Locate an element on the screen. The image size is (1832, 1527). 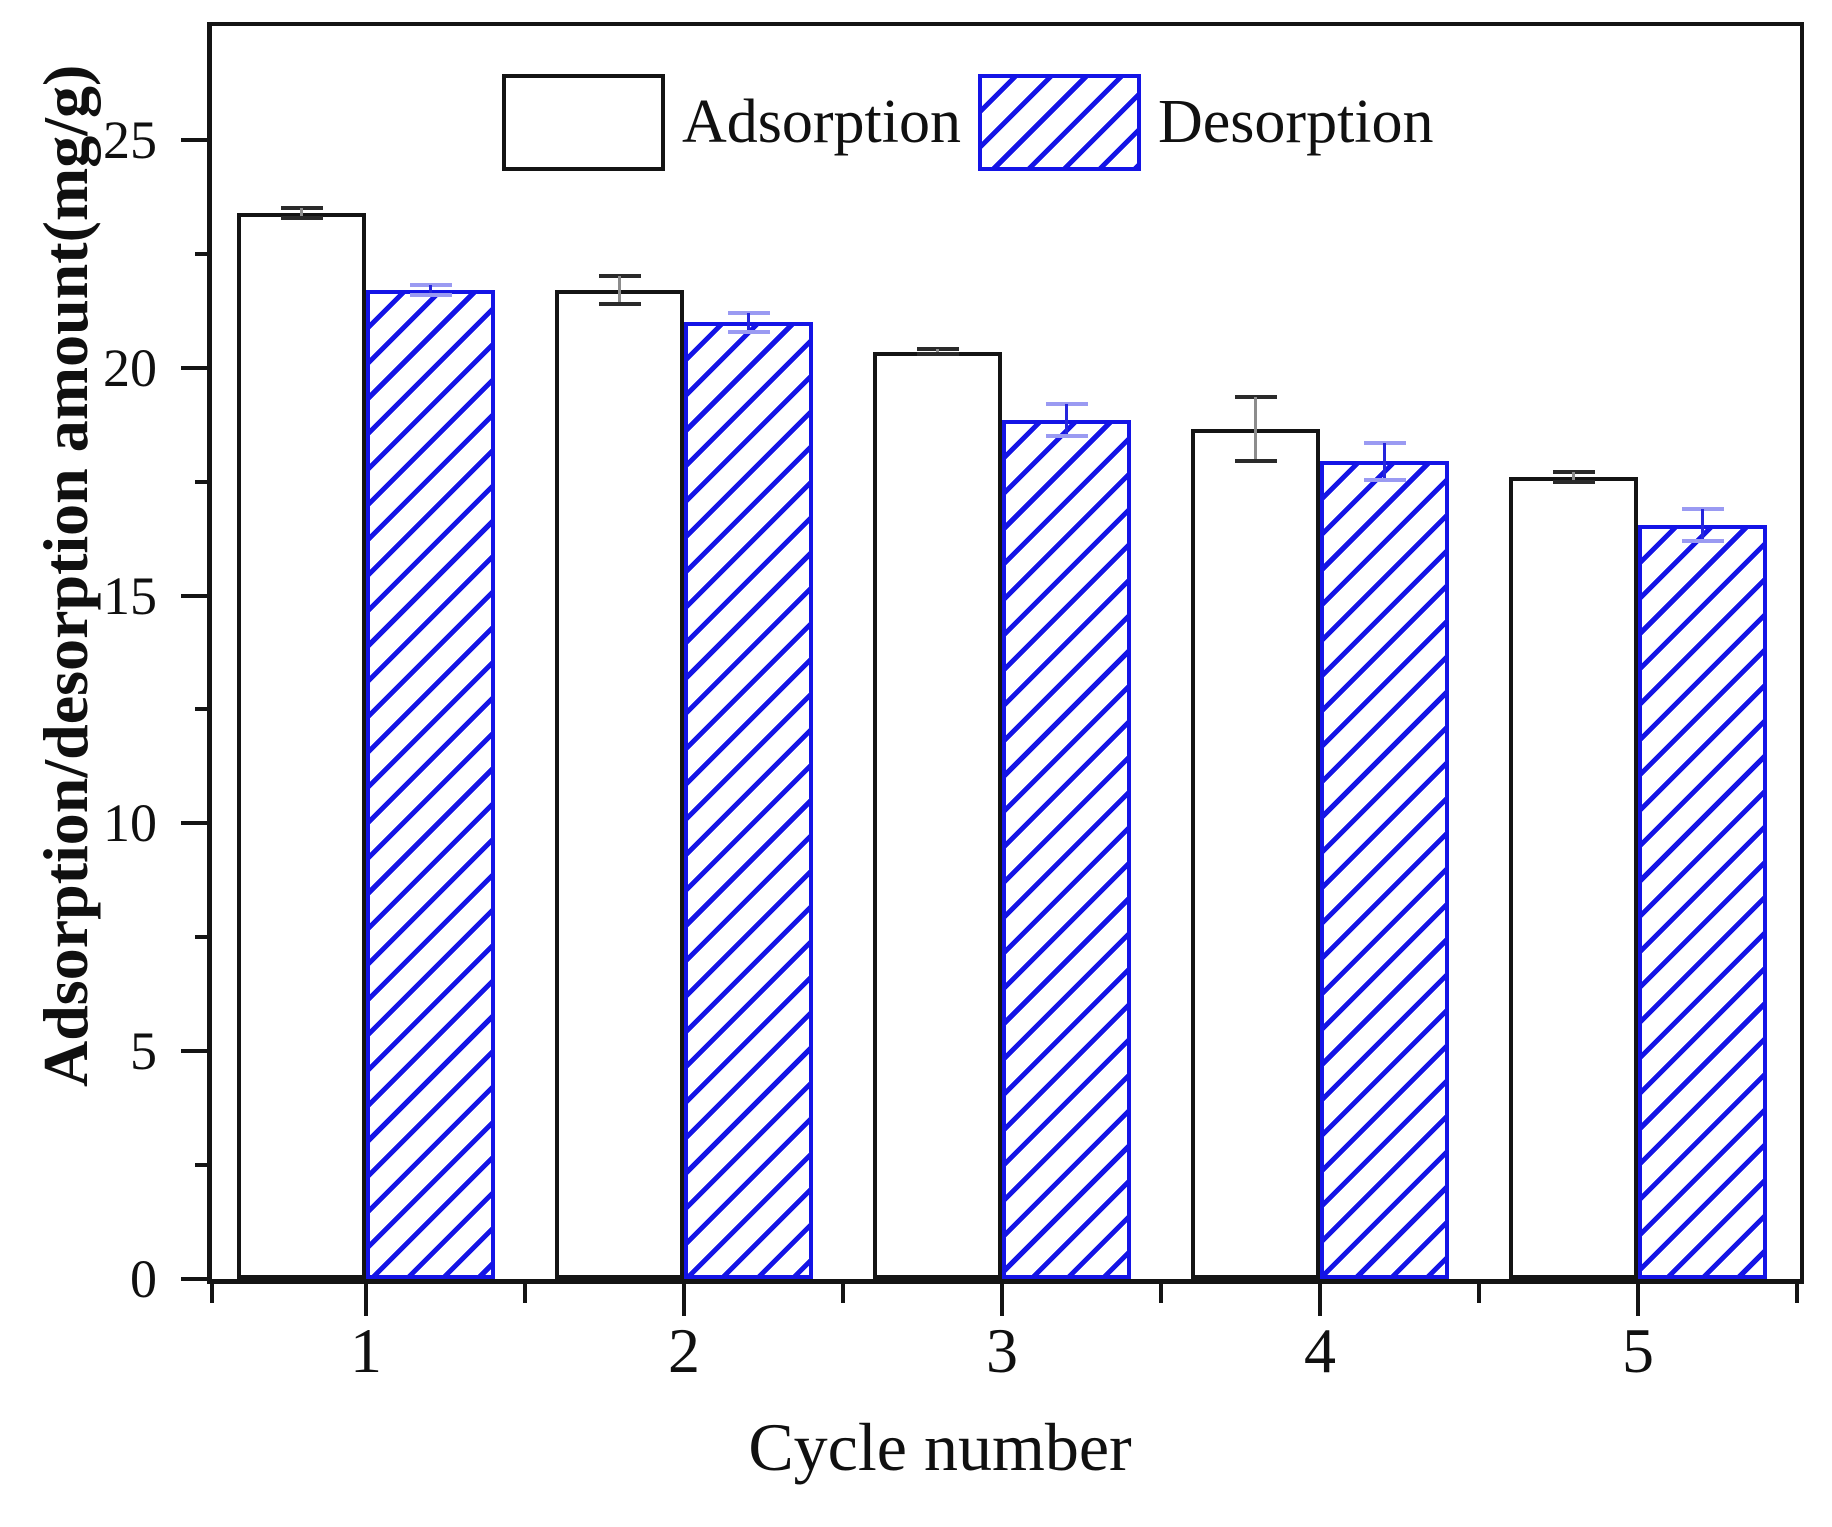
y-tick-label: 5 is located at coordinates (143, 1051).